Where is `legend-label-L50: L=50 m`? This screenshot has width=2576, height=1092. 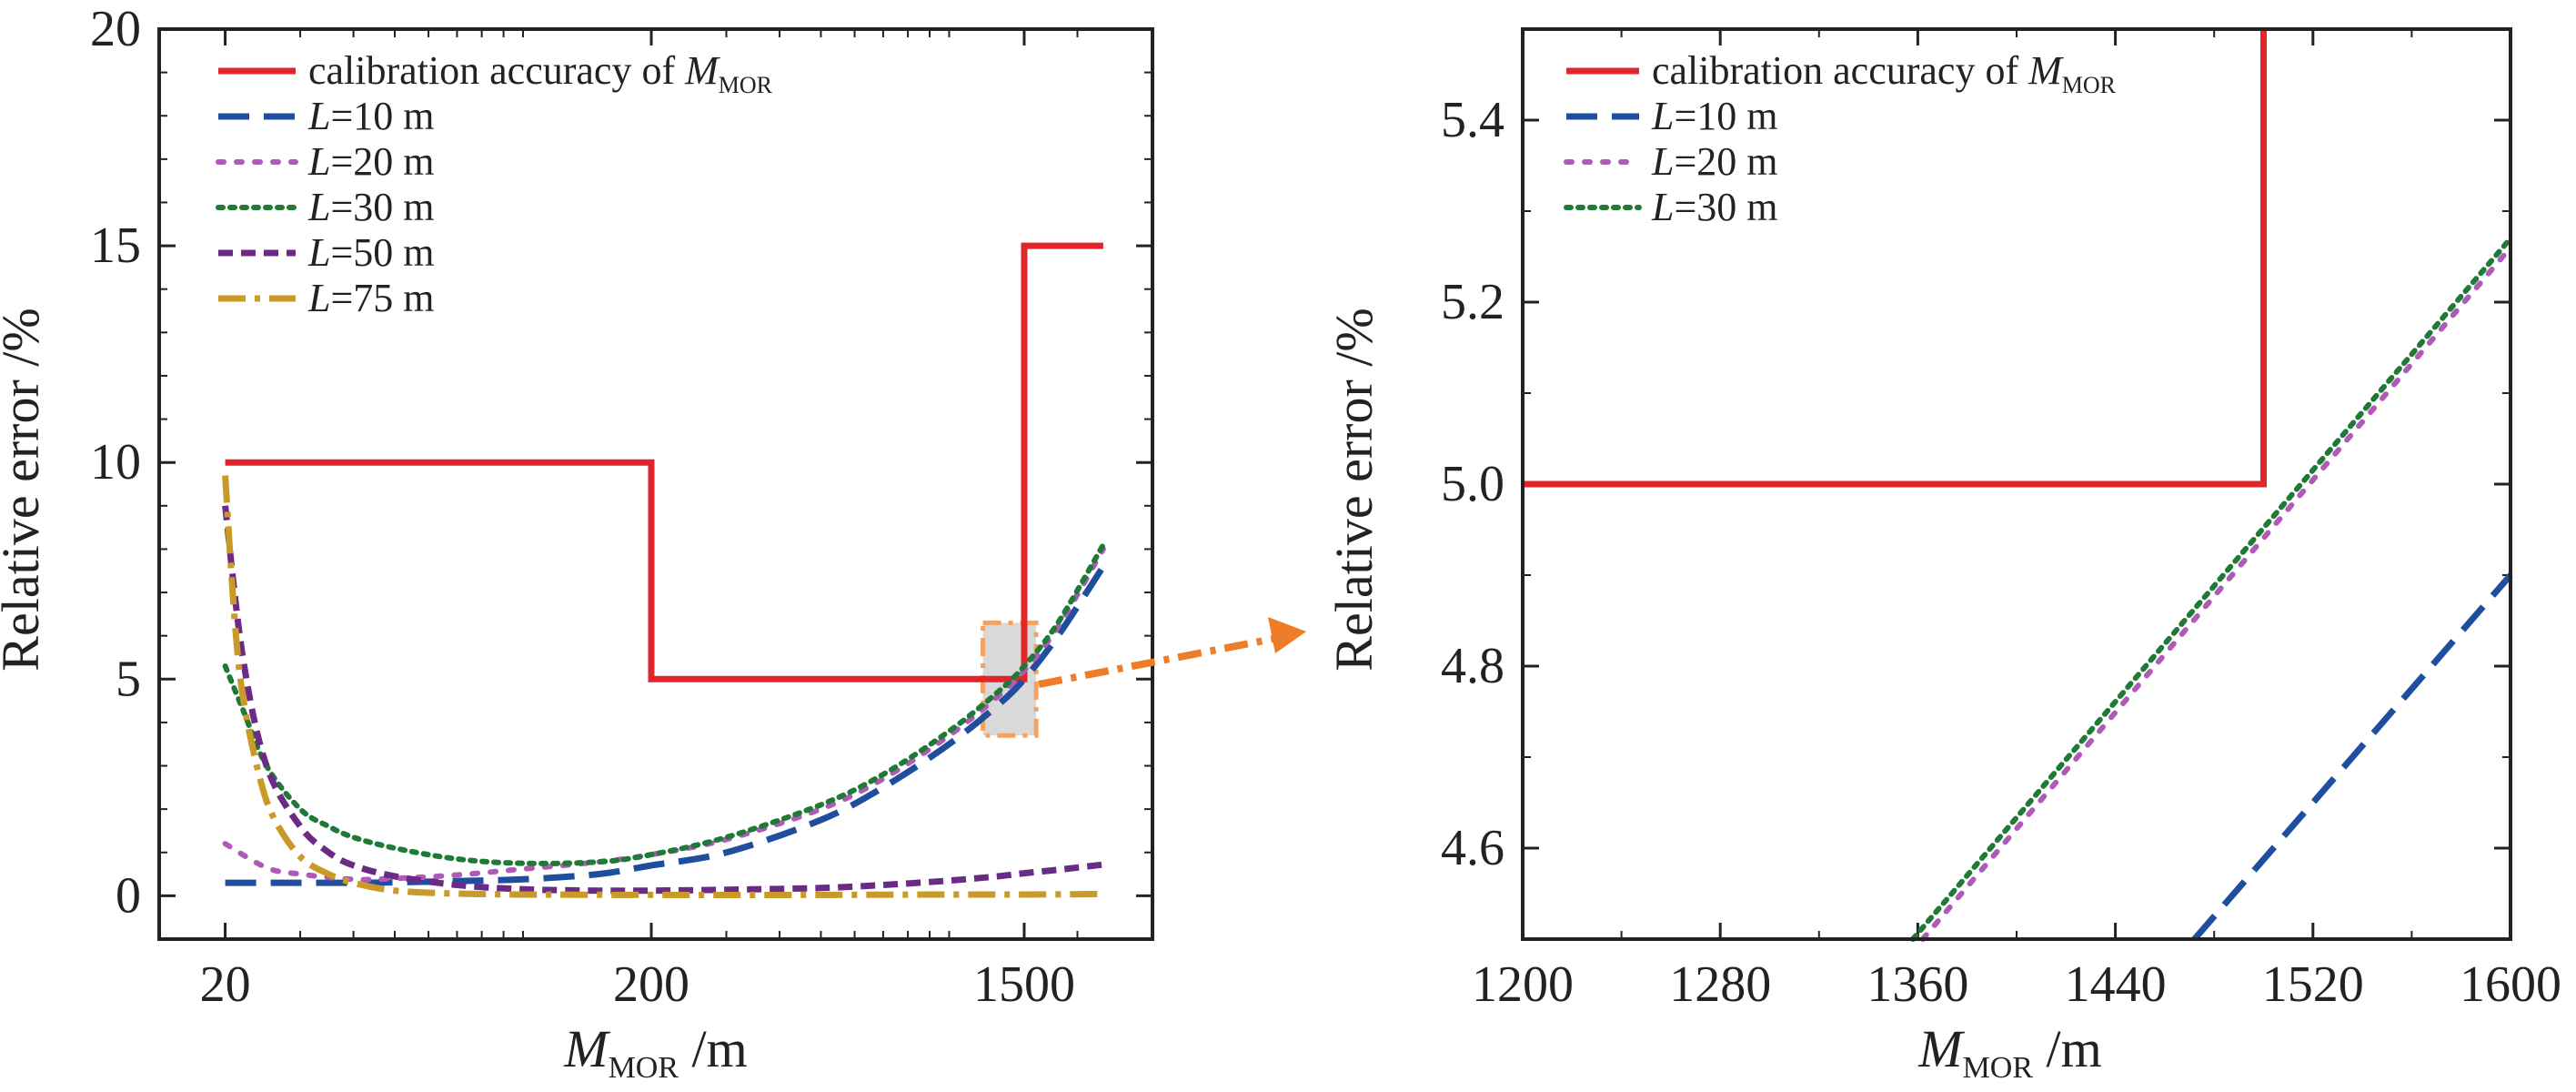
legend-label-L50: L=50 m is located at coordinates (371, 252).